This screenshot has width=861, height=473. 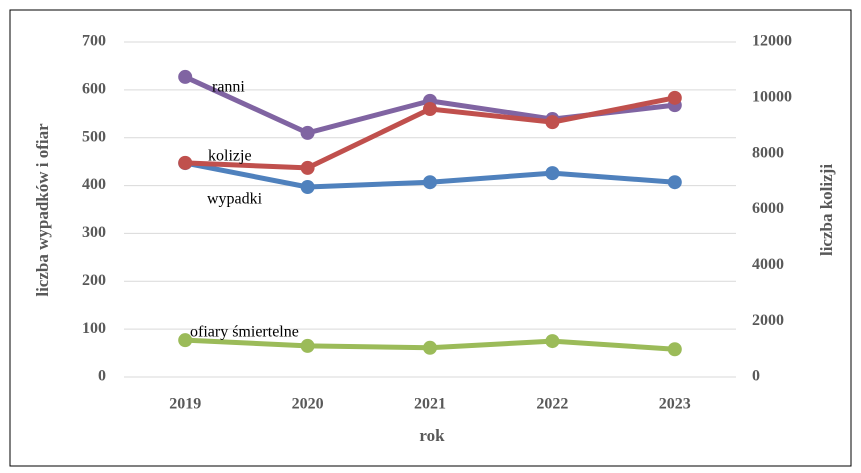 I want to click on x-axis-label: rok, so click(x=432, y=435).